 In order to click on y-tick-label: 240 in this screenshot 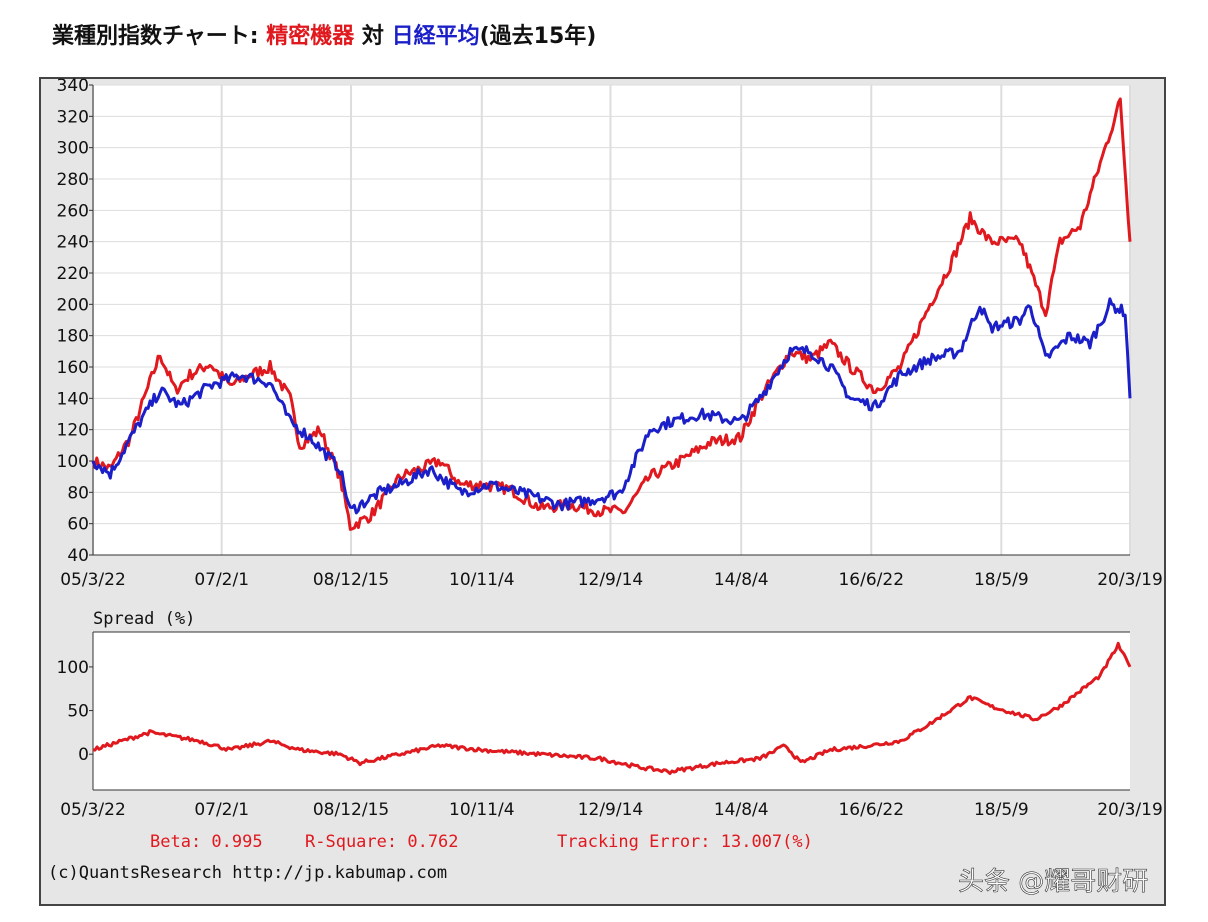, I will do `click(73, 243)`.